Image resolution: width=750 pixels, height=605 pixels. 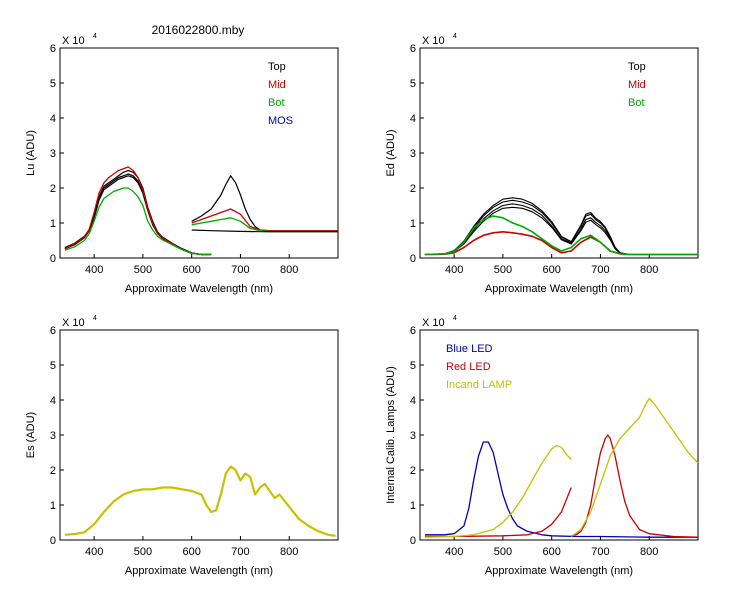 What do you see at coordinates (391, 152) in the screenshot?
I see `y-axis-label: Ed (ADU)` at bounding box center [391, 152].